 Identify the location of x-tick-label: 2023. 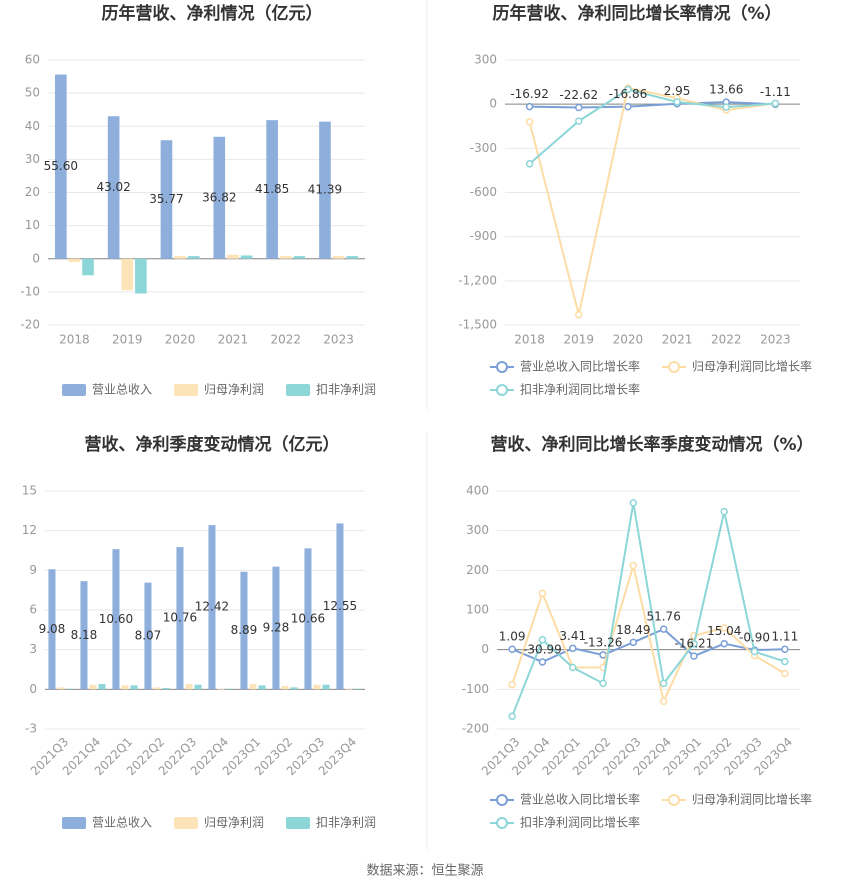
(775, 340).